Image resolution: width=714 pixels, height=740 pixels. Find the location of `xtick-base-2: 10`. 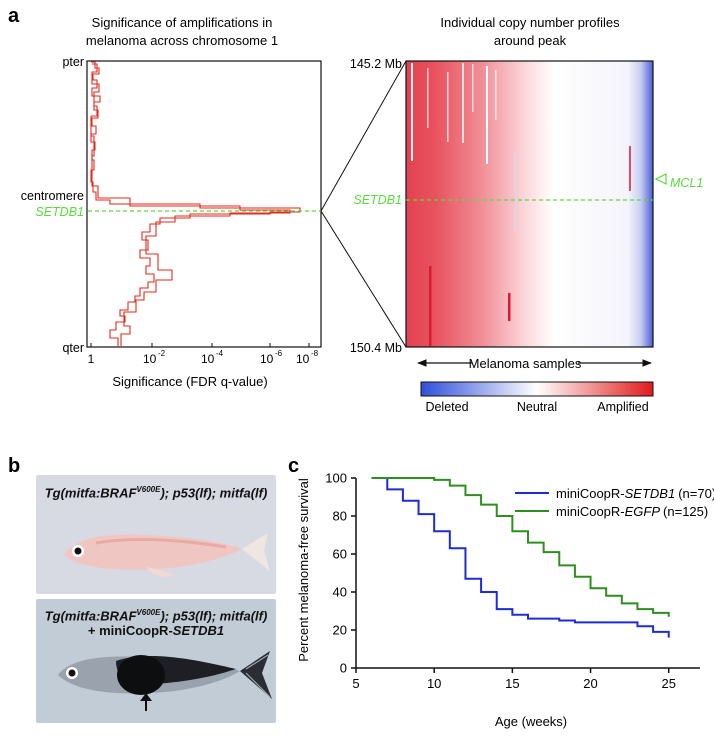

xtick-base-2: 10 is located at coordinates (150, 359).